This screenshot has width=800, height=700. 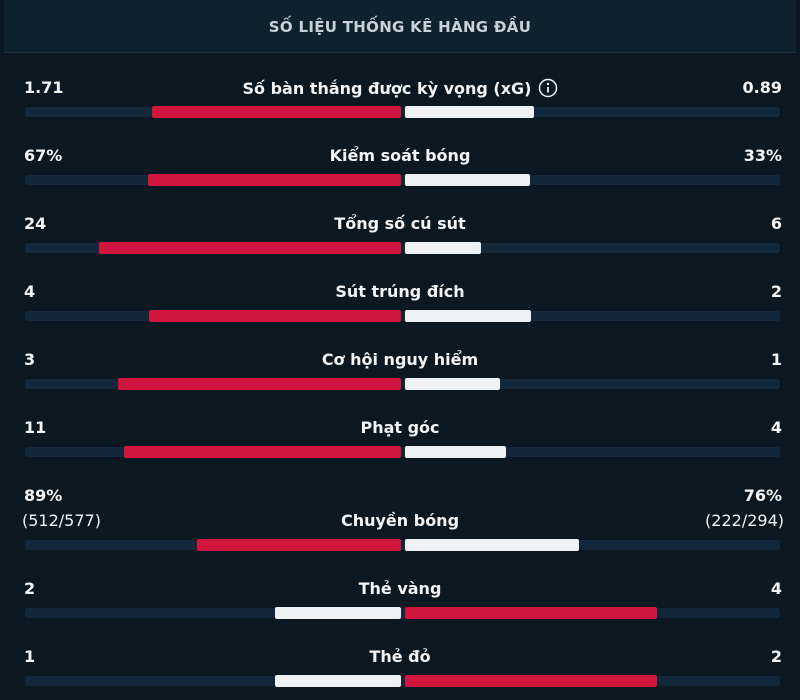 What do you see at coordinates (762, 155) in the screenshot?
I see `away-value: 33%` at bounding box center [762, 155].